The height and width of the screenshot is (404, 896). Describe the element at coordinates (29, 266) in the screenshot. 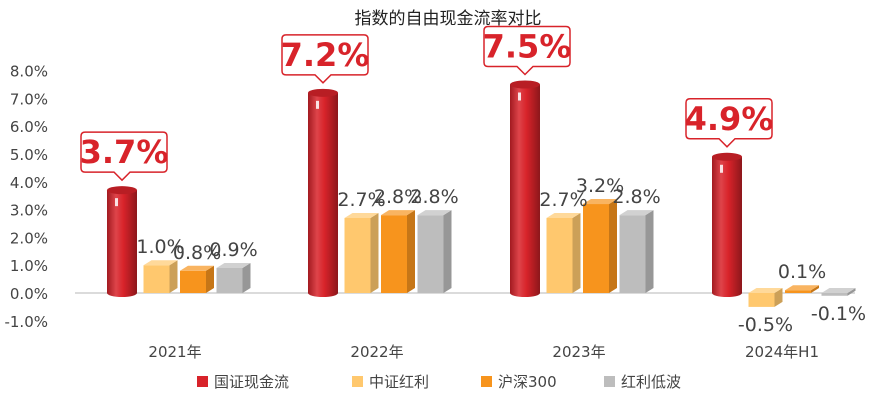

I see `y-tick-label: 1.0%` at that location.